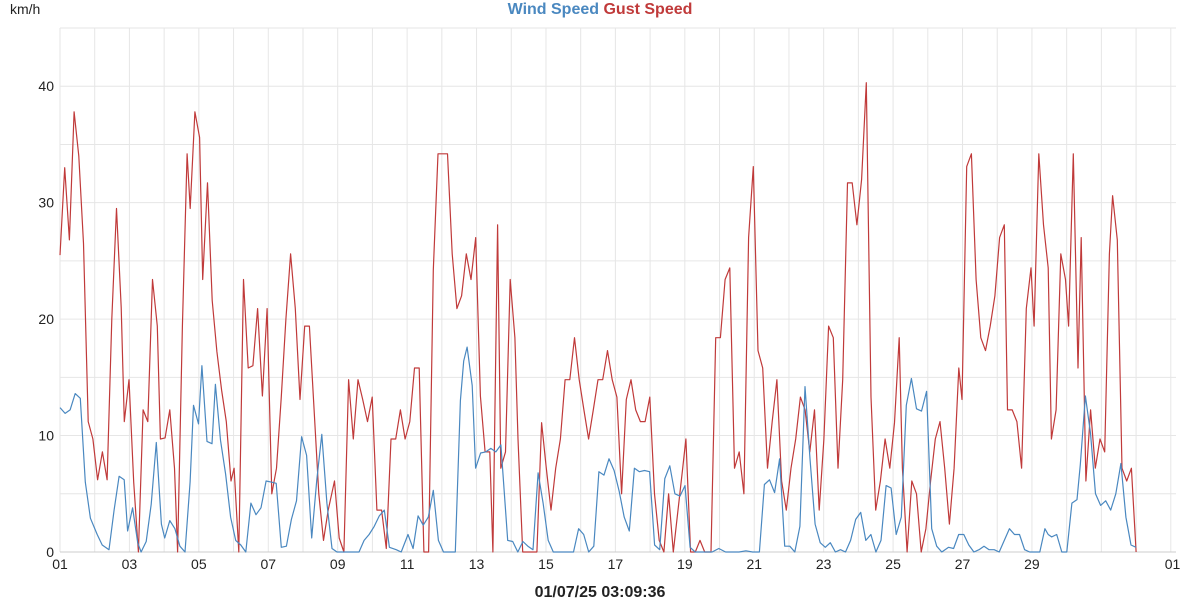 The image size is (1200, 603). I want to click on x-tick-label: 03, so click(130, 564).